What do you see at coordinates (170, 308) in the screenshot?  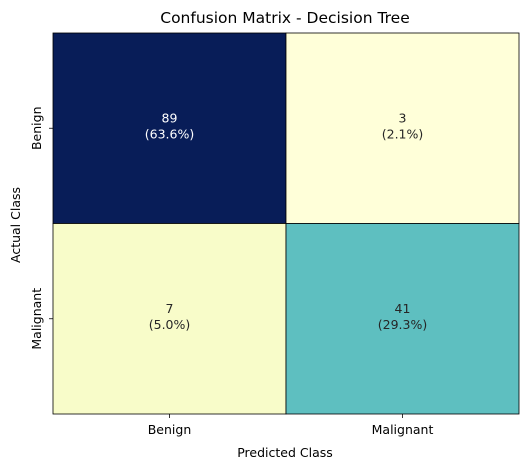 I see `cell-count-label: 7` at bounding box center [170, 308].